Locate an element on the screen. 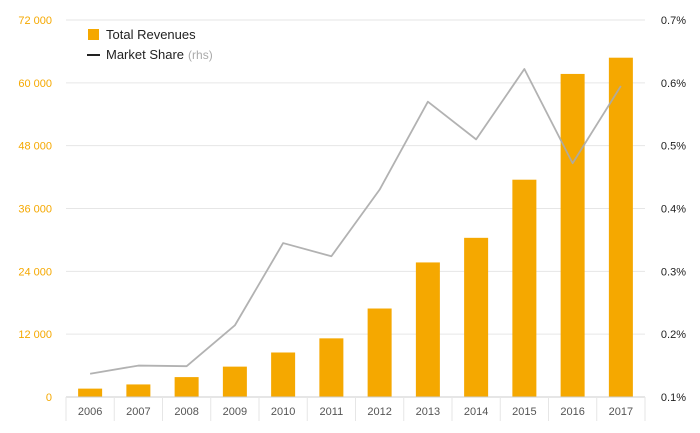 The height and width of the screenshot is (433, 700). y-left-tick-label: 48 000 is located at coordinates (35, 147).